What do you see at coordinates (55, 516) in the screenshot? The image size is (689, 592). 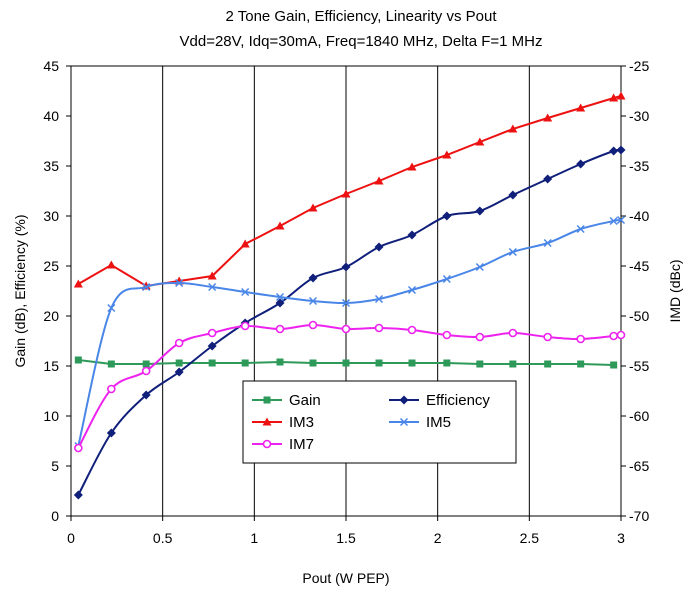 I see `y-tick-label: 0` at bounding box center [55, 516].